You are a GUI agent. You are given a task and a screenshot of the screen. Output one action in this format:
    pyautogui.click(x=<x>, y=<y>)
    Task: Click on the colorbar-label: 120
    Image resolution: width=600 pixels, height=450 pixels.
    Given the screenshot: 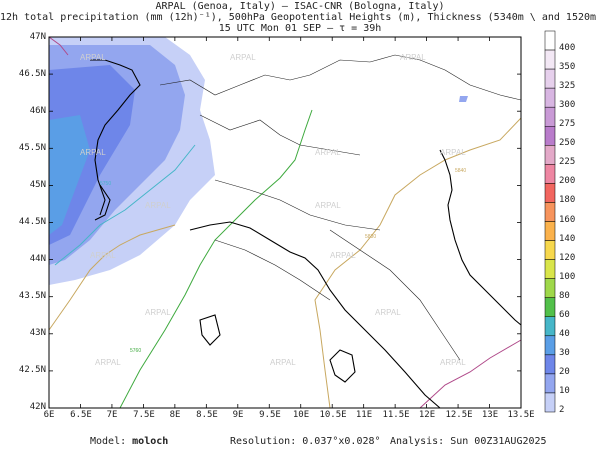 What is the action you would take?
    pyautogui.click(x=567, y=257)
    